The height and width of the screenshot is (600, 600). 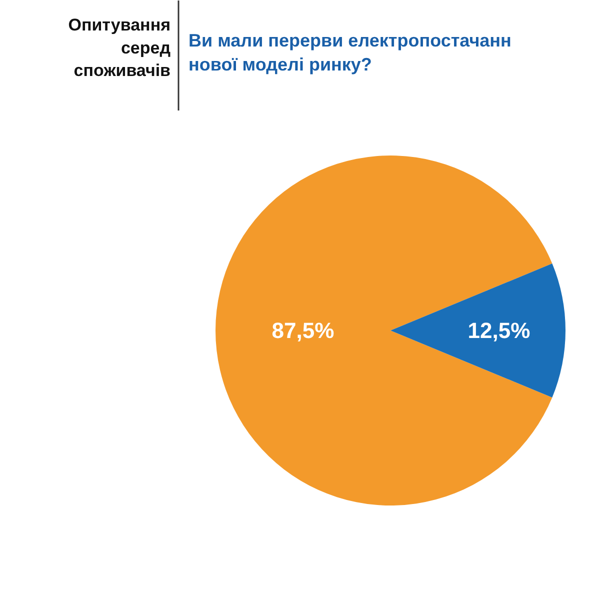 What do you see at coordinates (119, 48) in the screenshot?
I see `chart-subtitle: Опитування серед споживачів` at bounding box center [119, 48].